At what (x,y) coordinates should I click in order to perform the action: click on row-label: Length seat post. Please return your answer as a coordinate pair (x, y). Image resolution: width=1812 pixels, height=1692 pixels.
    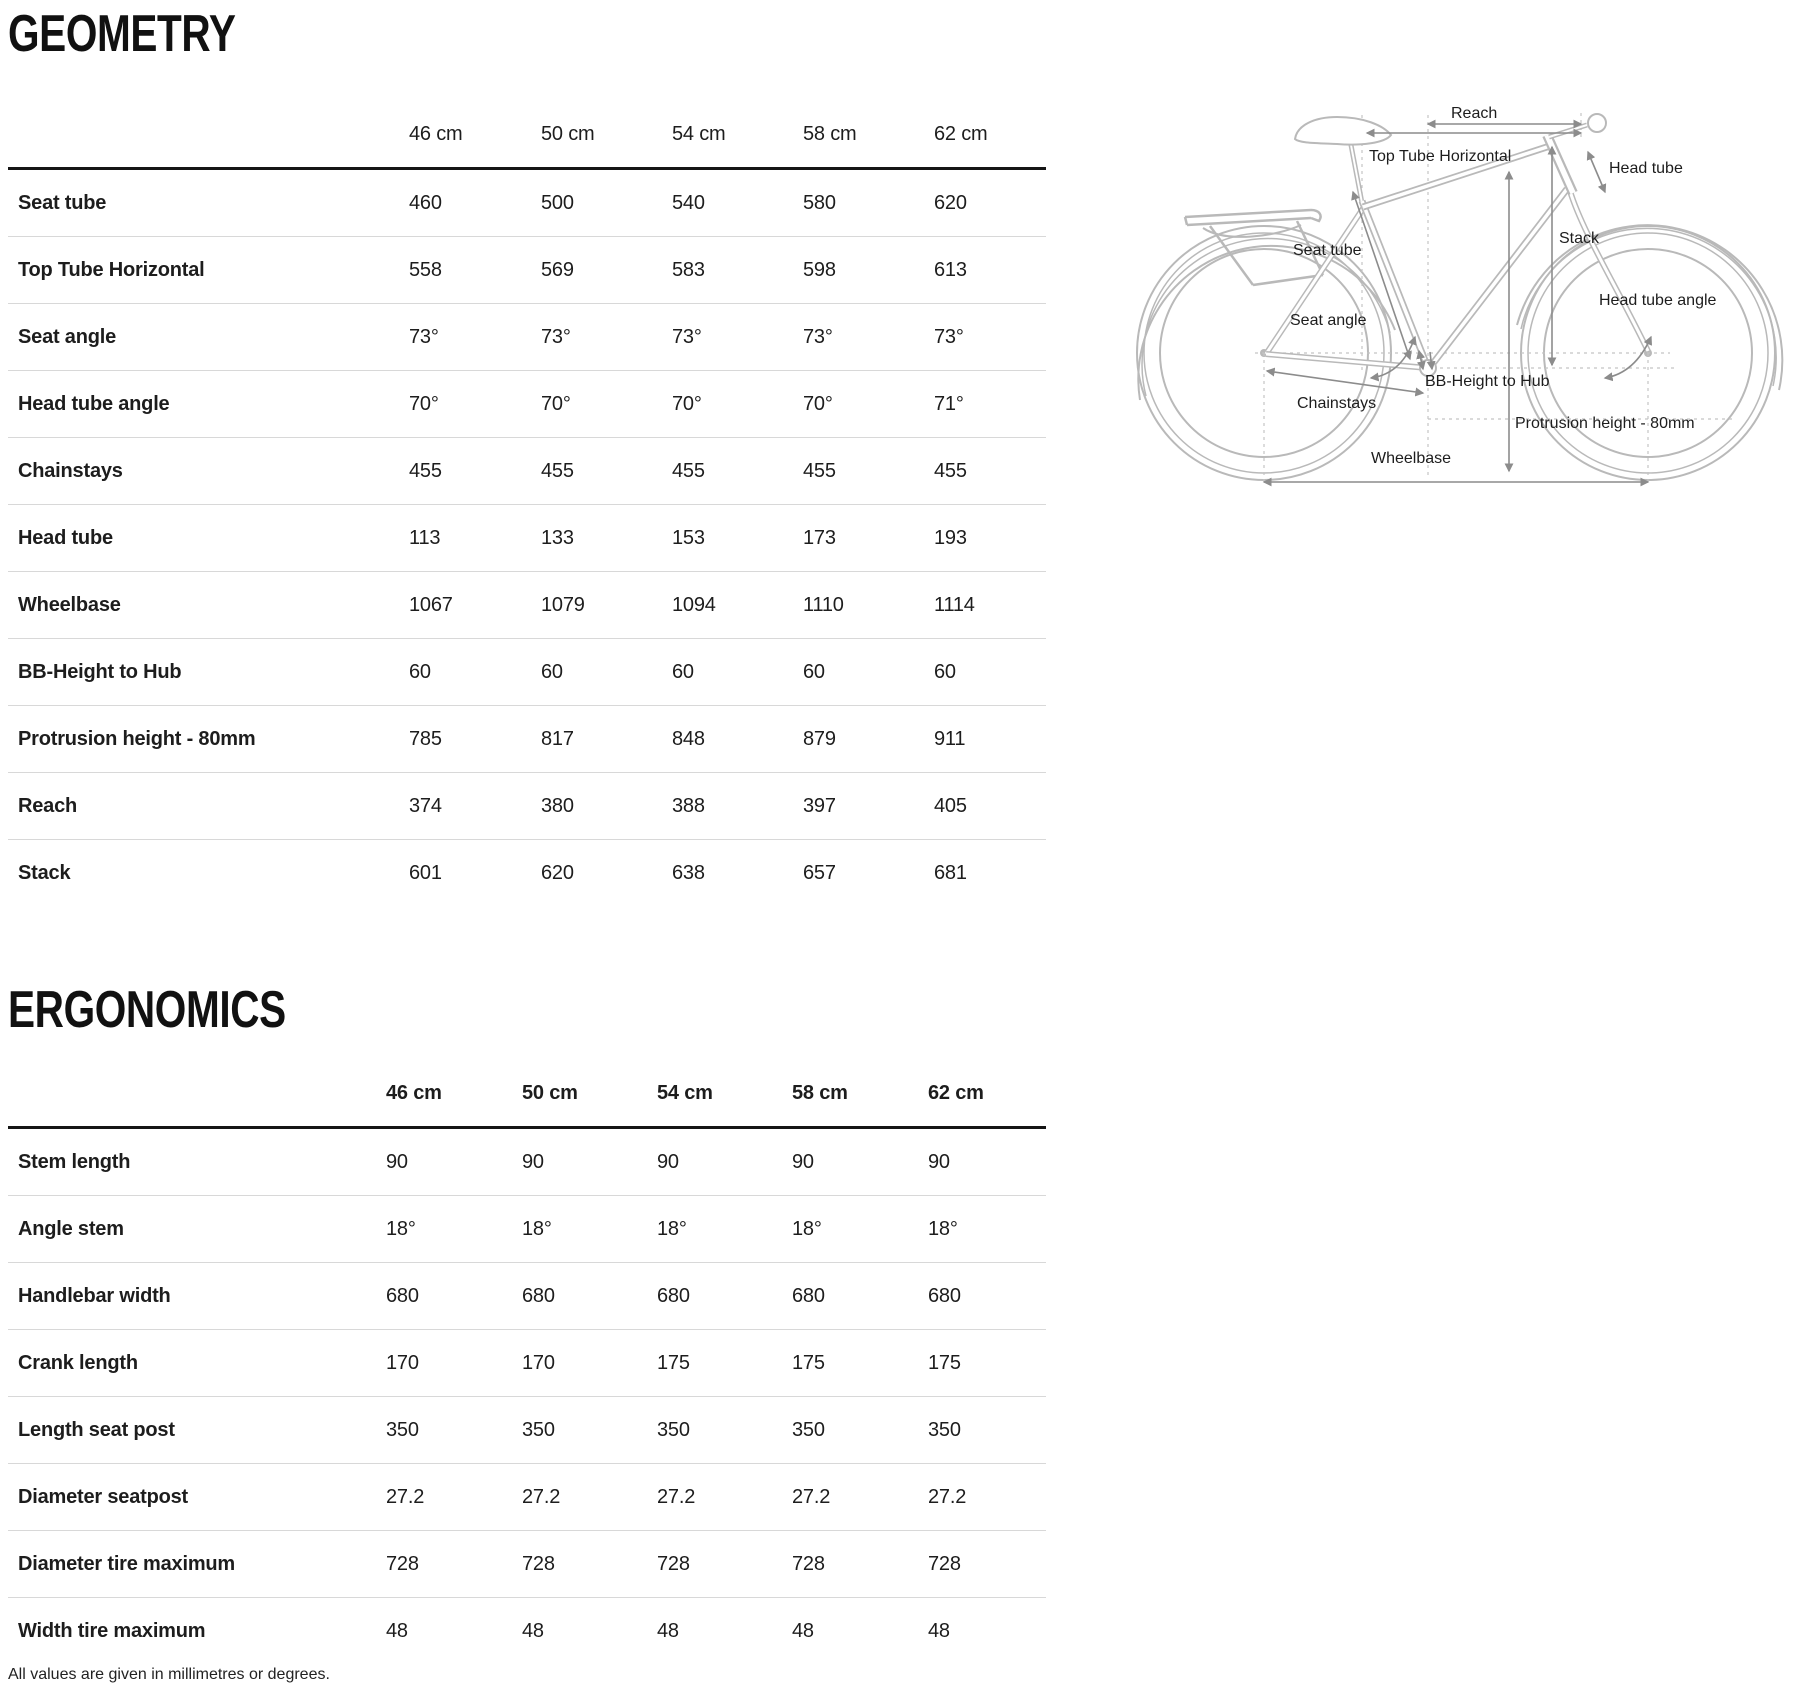
    Looking at the image, I should click on (96, 1429).